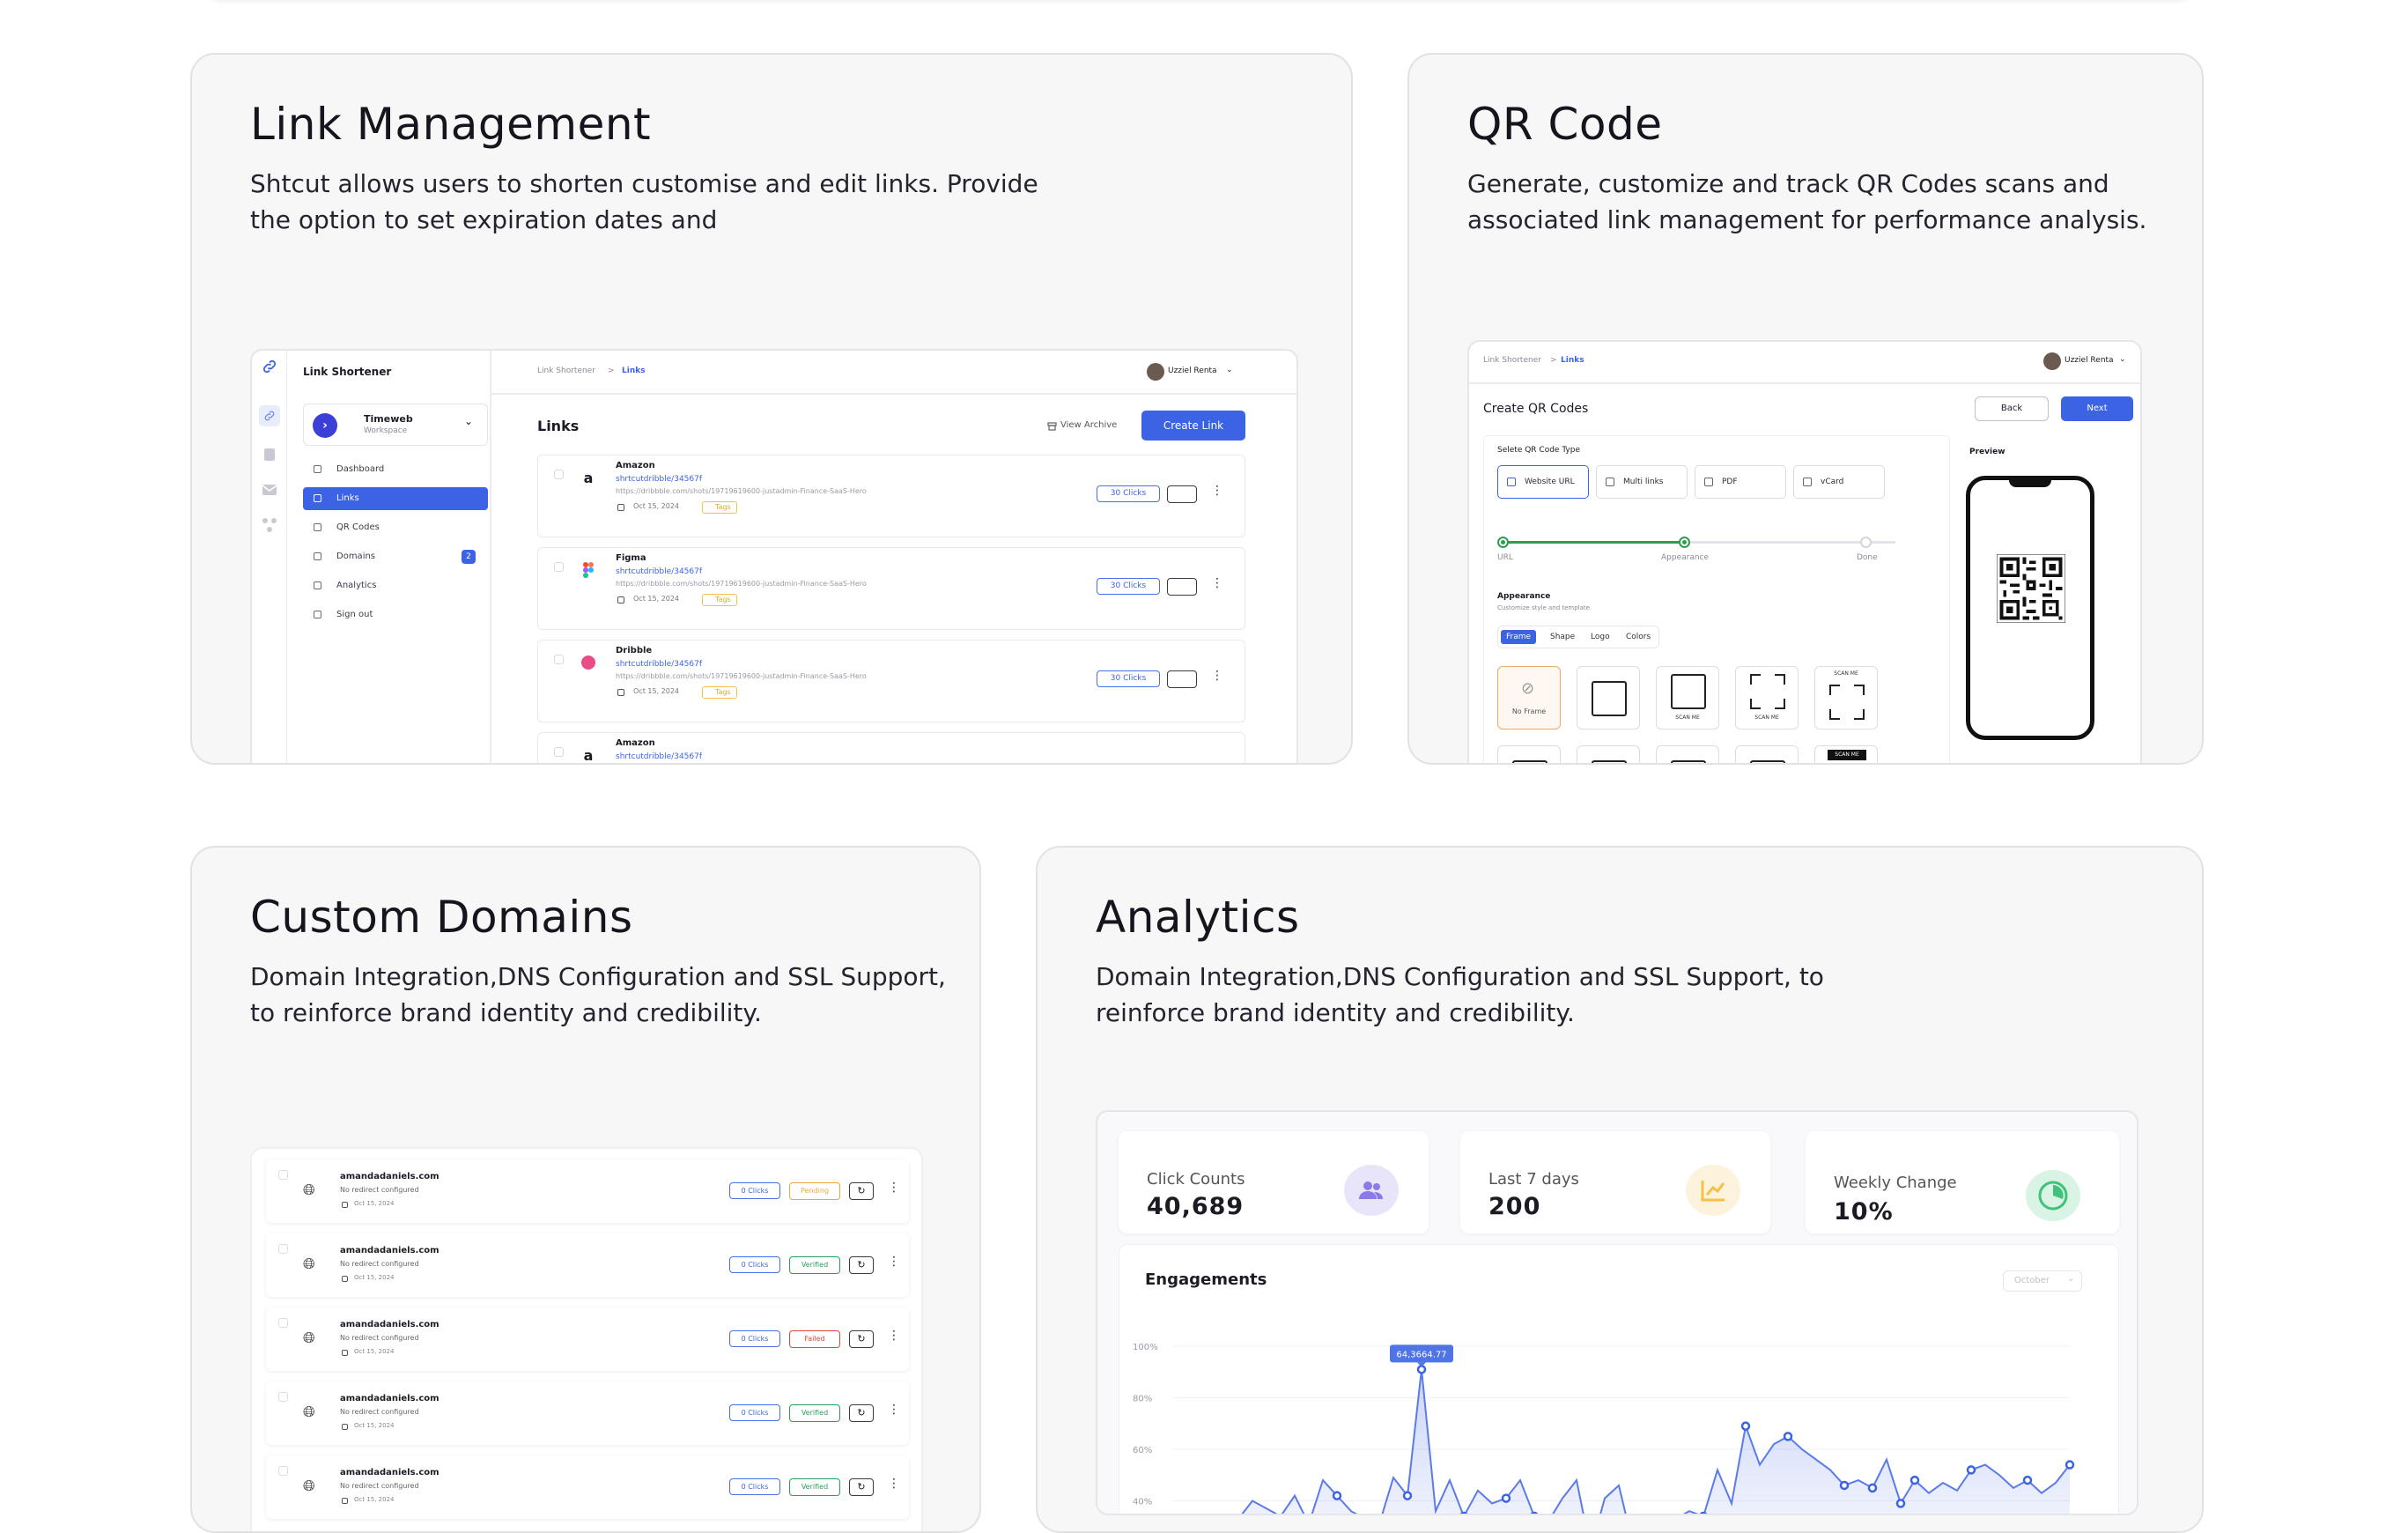  I want to click on qr-type-multi-links: Multi links, so click(1642, 482).